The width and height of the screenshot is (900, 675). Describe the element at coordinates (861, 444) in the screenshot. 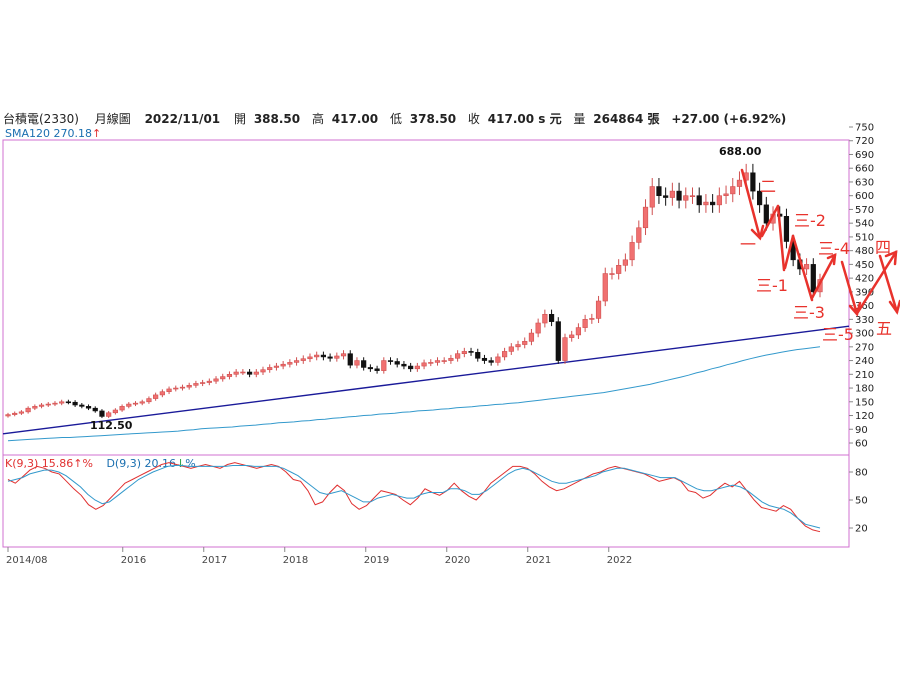

I see `price-tick-label: 60` at that location.